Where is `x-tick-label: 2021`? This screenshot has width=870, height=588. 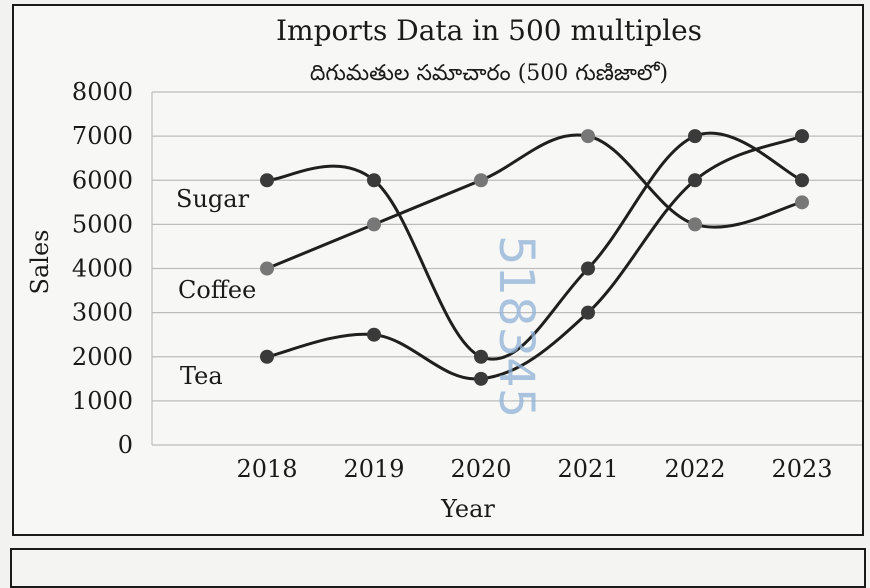 x-tick-label: 2021 is located at coordinates (587, 469).